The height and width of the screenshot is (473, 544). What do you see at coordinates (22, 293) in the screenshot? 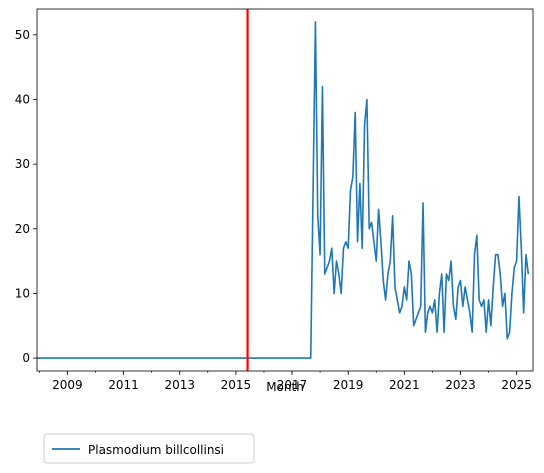
I see `y-tick-label: 10` at bounding box center [22, 293].